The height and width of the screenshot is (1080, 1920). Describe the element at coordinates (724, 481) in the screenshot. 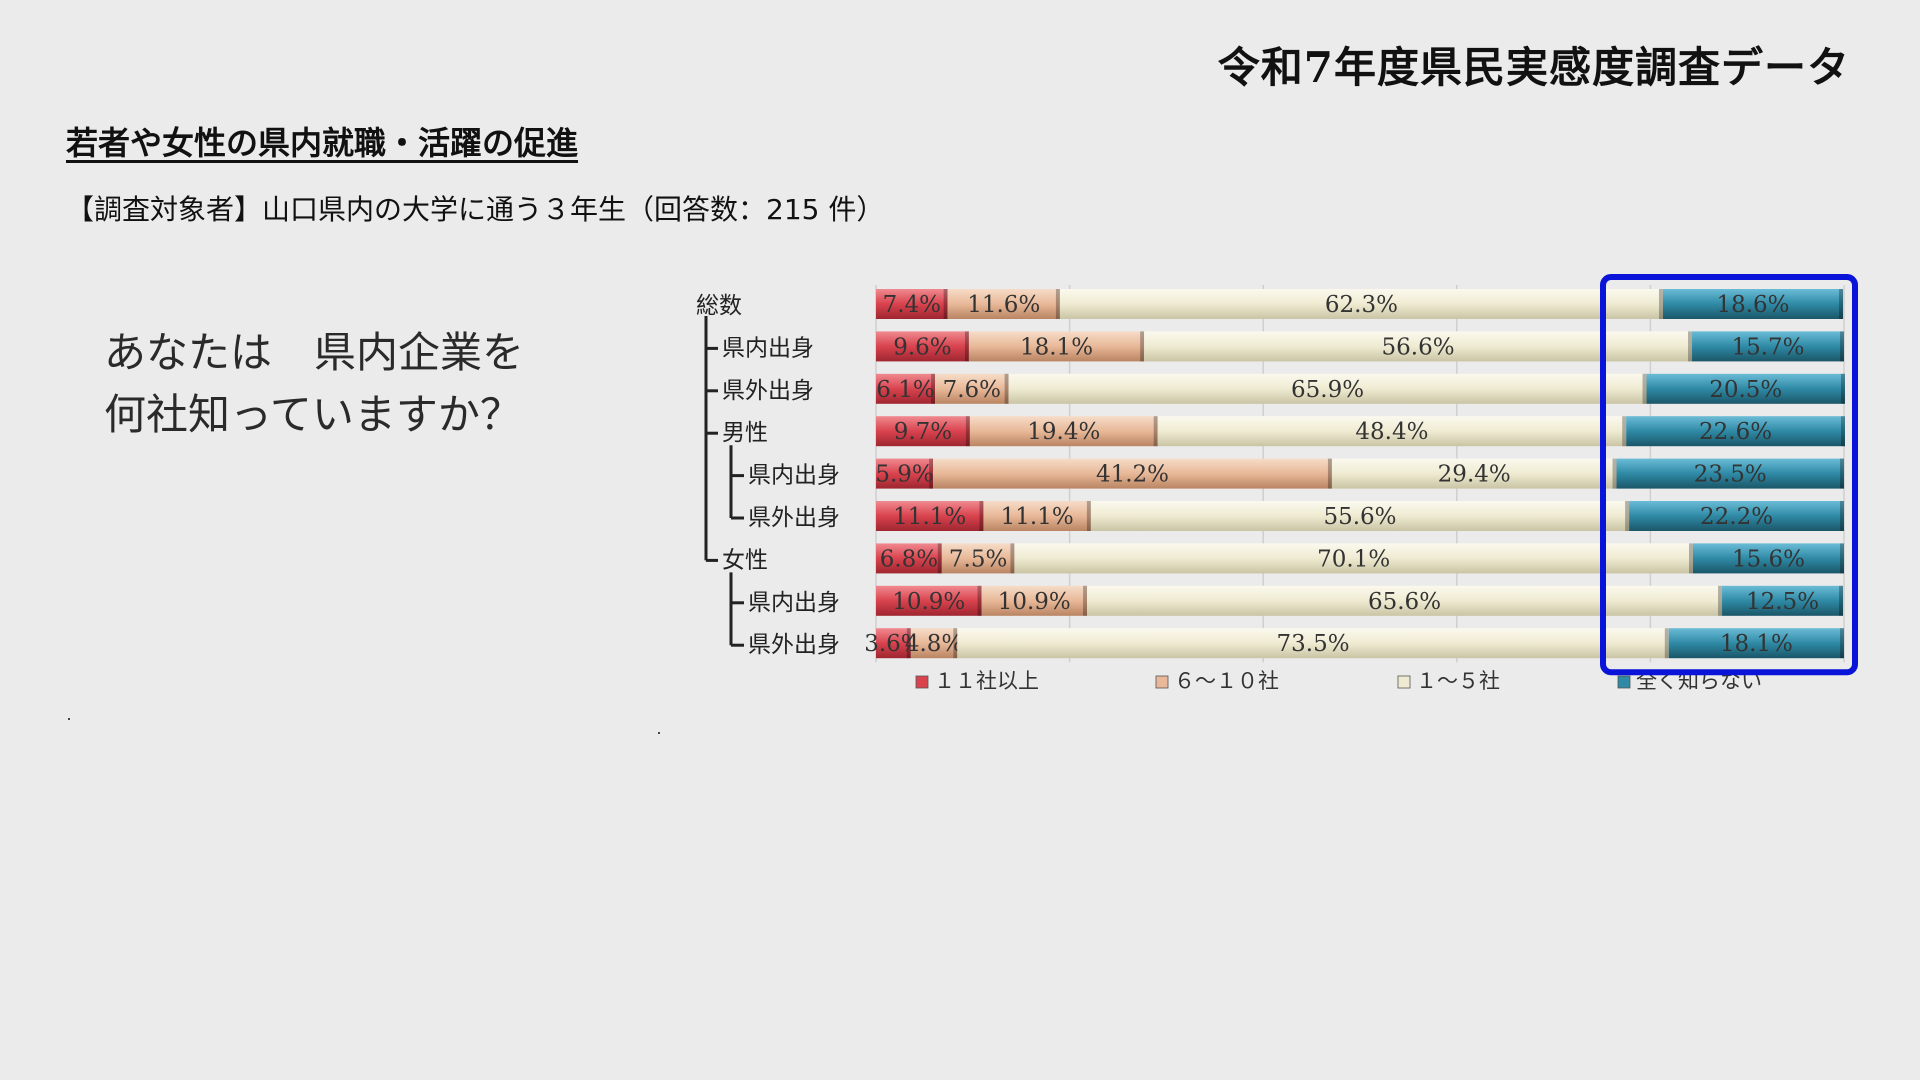

I see `category-tree-lines` at that location.